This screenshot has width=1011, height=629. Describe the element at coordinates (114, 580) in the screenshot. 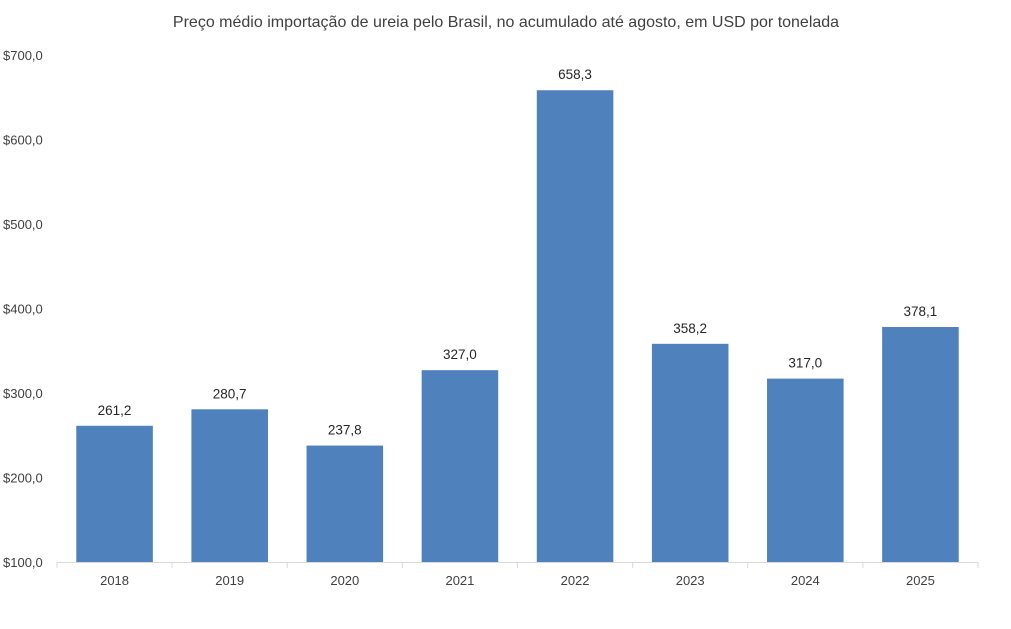

I see `x-tick-label-2018: 2018` at that location.